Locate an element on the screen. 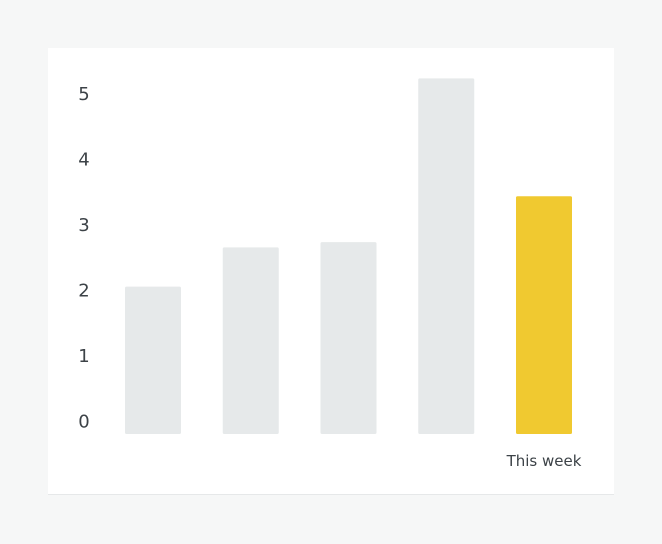 This screenshot has width=662, height=544. y-tick-label-5: 5 is located at coordinates (83, 94).